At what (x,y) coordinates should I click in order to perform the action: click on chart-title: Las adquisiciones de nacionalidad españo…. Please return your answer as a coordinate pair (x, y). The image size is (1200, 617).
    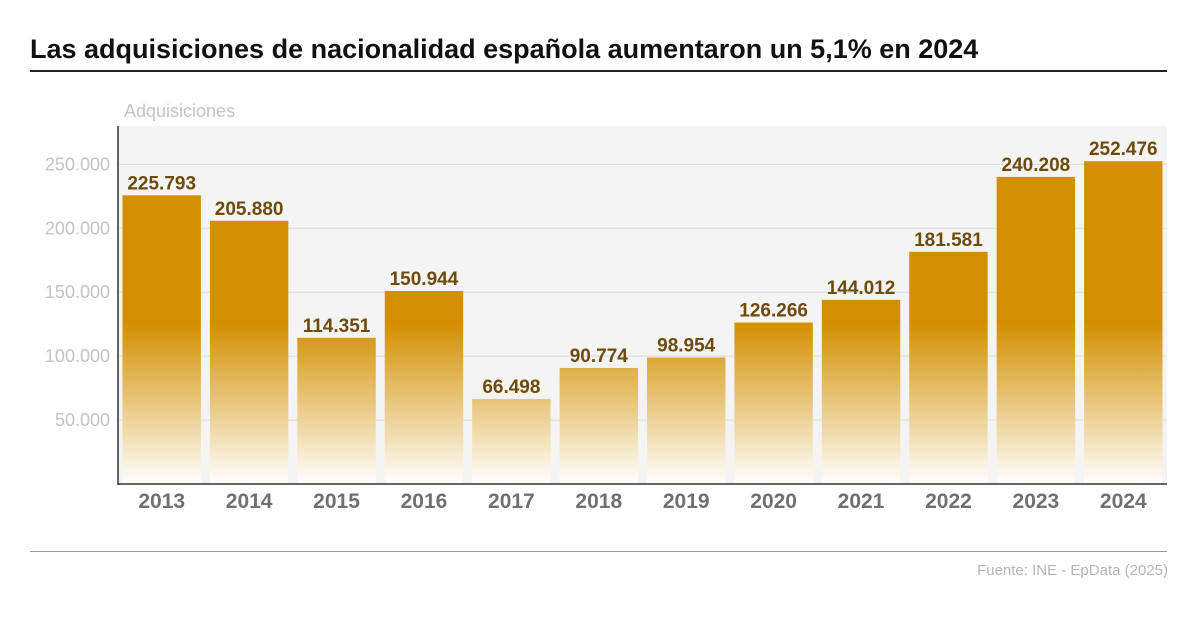
    Looking at the image, I should click on (504, 49).